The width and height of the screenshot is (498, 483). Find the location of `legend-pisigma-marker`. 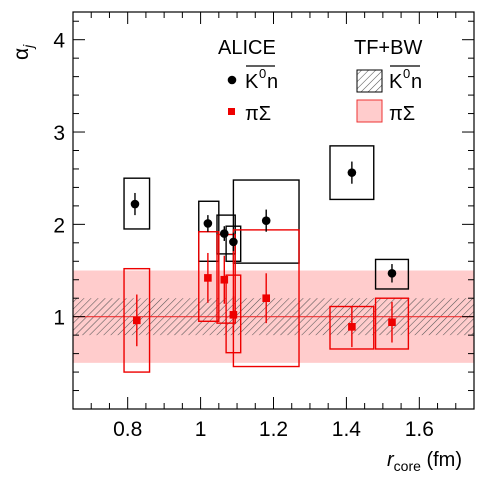

legend-pisigma-marker is located at coordinates (231, 111).